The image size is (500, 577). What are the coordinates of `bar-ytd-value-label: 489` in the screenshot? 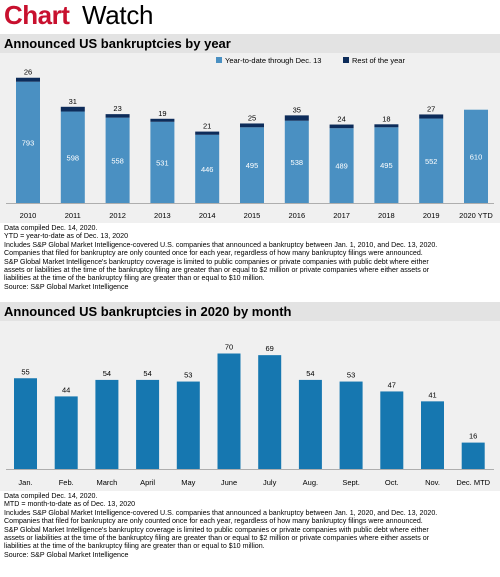 It's located at (341, 166).